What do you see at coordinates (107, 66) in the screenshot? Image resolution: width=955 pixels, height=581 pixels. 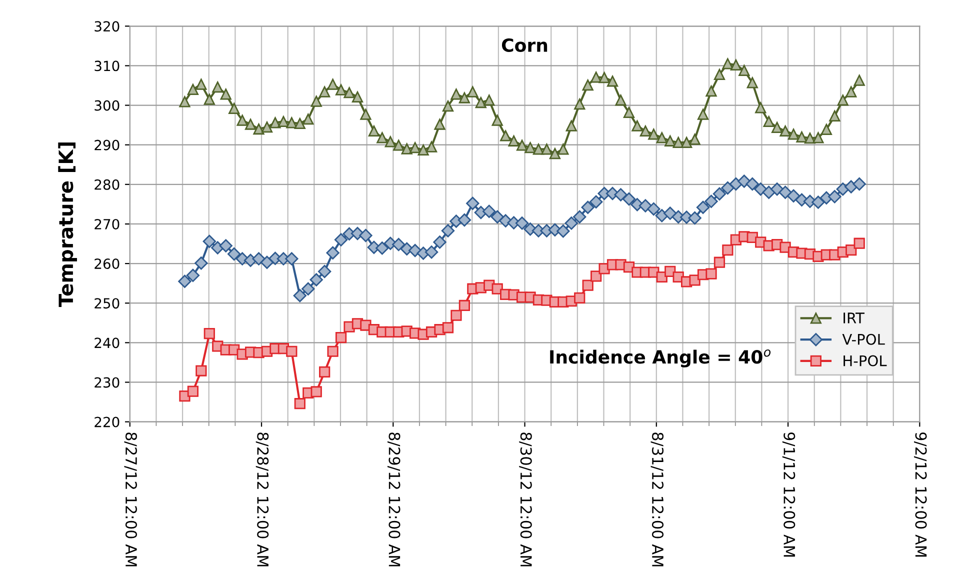 I see `y-tick-label: 310` at bounding box center [107, 66].